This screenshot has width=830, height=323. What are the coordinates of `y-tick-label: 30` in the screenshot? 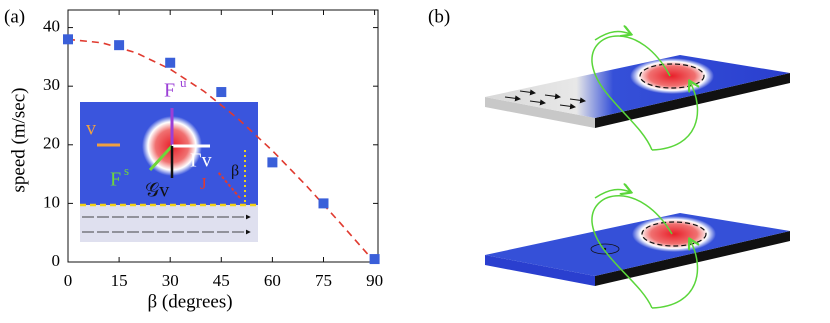 It's located at (51, 84).